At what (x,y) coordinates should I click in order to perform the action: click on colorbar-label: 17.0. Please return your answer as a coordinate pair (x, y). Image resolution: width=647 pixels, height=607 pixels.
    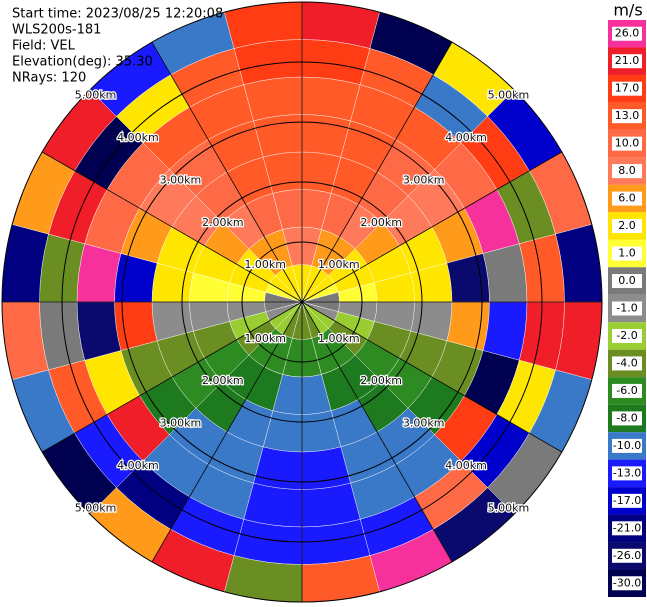
    Looking at the image, I should click on (627, 88).